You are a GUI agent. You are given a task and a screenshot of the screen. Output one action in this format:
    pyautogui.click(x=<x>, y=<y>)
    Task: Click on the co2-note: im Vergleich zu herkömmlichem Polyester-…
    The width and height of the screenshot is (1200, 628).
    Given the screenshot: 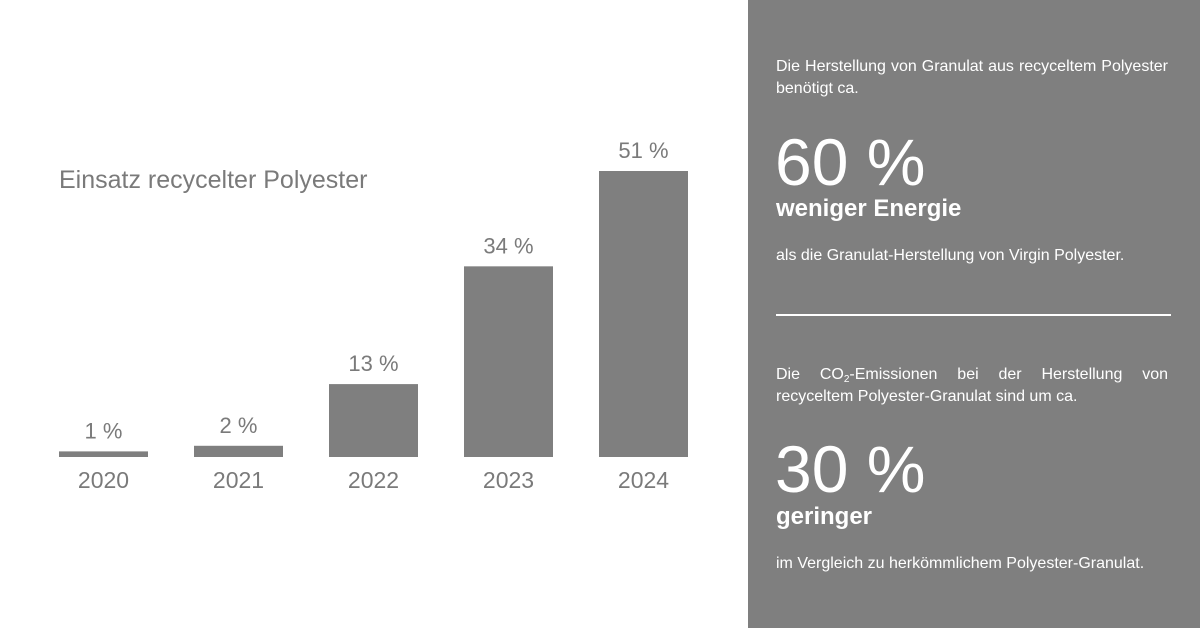 What is the action you would take?
    pyautogui.click(x=960, y=563)
    